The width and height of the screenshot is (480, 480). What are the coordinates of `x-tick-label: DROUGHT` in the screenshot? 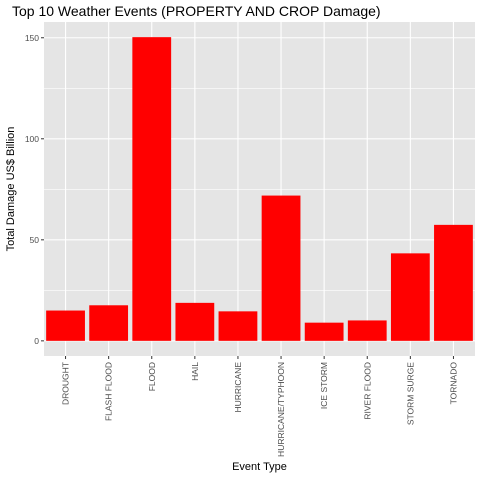 It's located at (66, 383).